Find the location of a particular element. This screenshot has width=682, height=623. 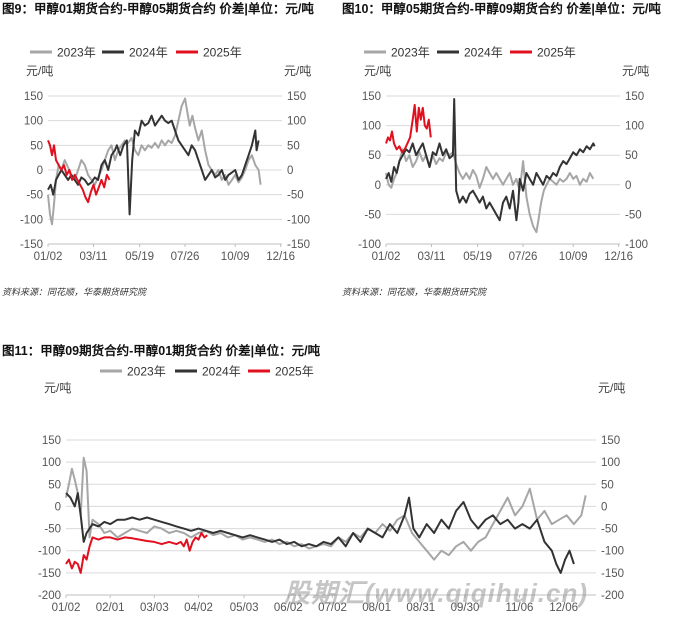

x-tick-label: 08/31 is located at coordinates (420, 608).